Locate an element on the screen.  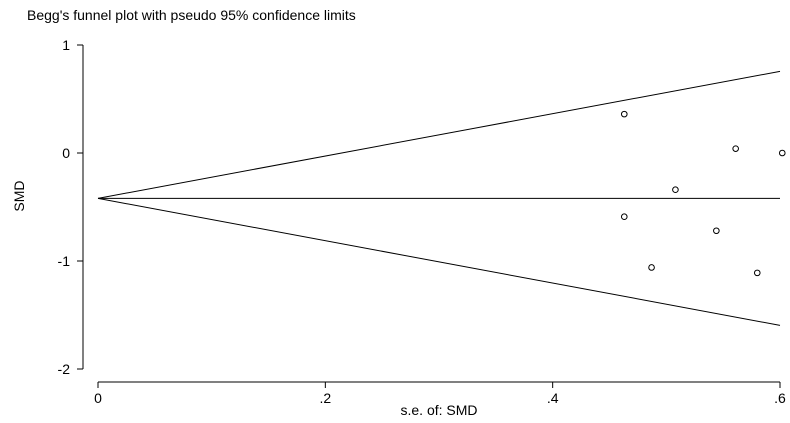
x-tick-label: 0 is located at coordinates (98, 398).